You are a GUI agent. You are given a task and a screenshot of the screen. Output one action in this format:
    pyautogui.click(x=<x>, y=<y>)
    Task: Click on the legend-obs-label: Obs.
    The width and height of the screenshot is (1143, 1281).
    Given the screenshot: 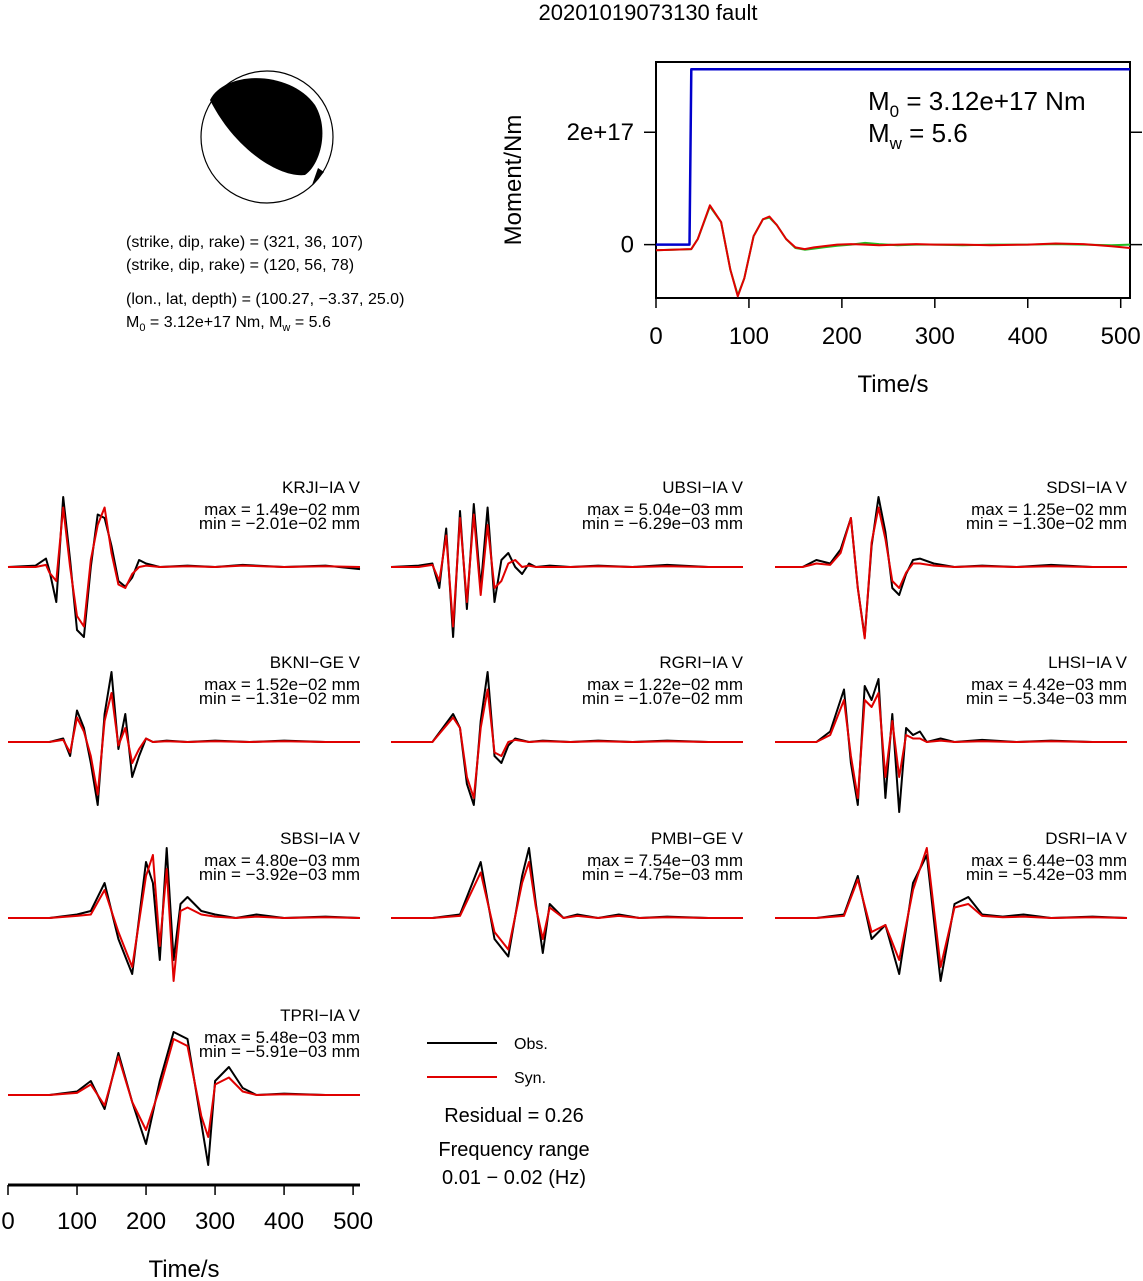 What is the action you would take?
    pyautogui.click(x=531, y=1044)
    